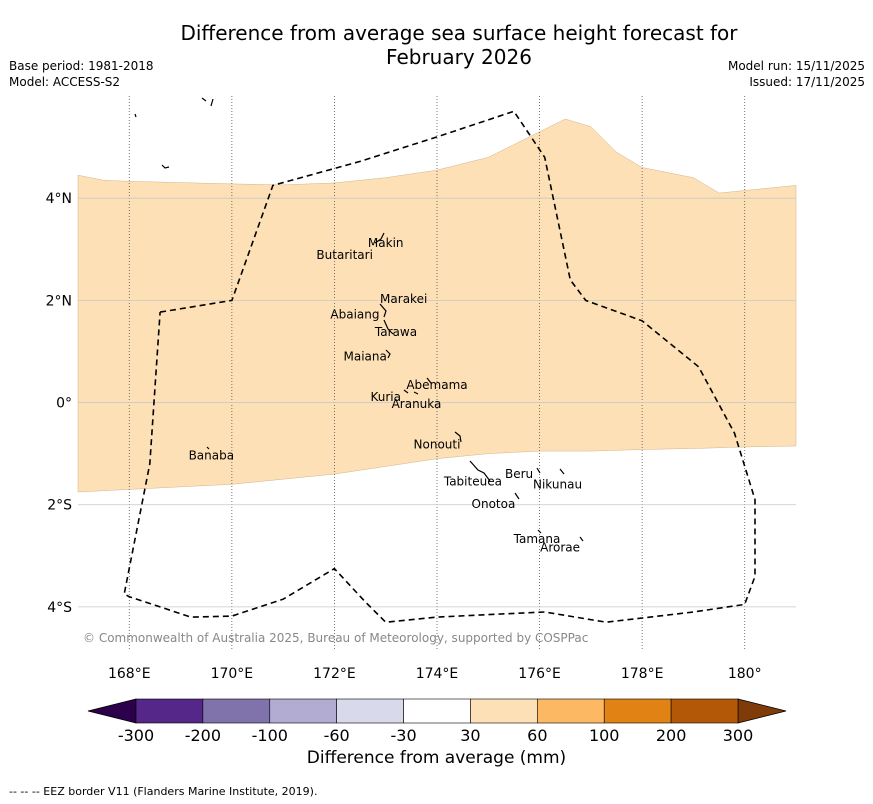 The width and height of the screenshot is (873, 804). What do you see at coordinates (738, 735) in the screenshot?
I see `colorbar-tick-label: 300` at bounding box center [738, 735].